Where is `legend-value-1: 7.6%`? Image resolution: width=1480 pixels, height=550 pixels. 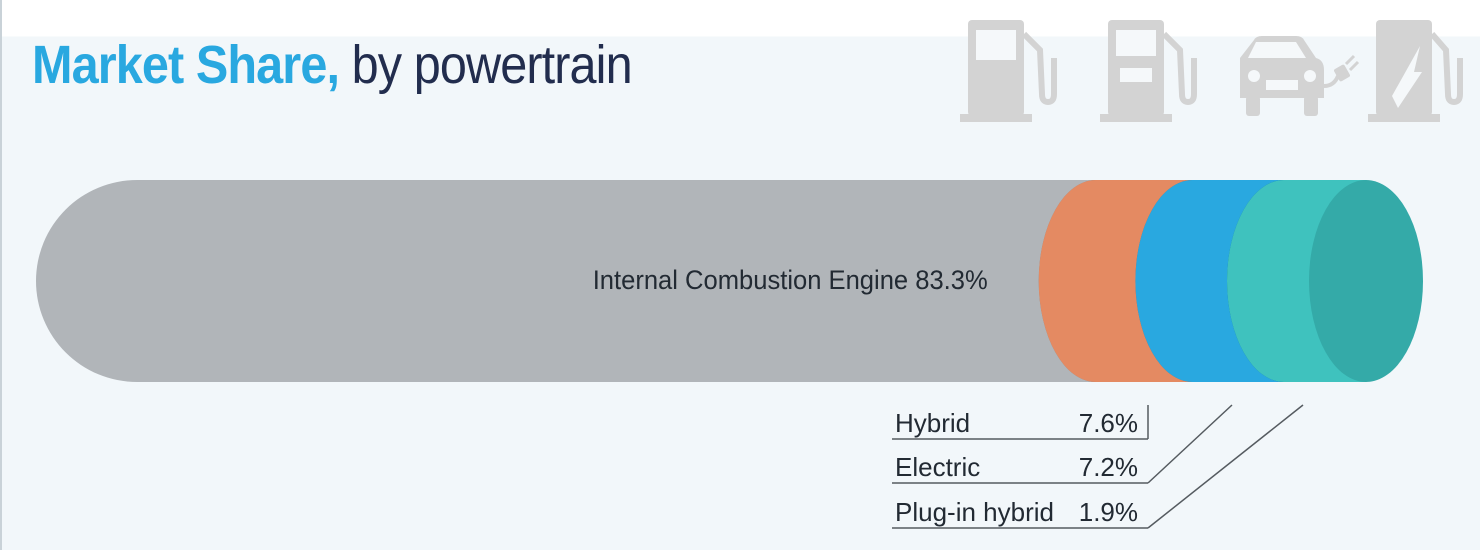 legend-value-1: 7.6% is located at coordinates (1108, 423).